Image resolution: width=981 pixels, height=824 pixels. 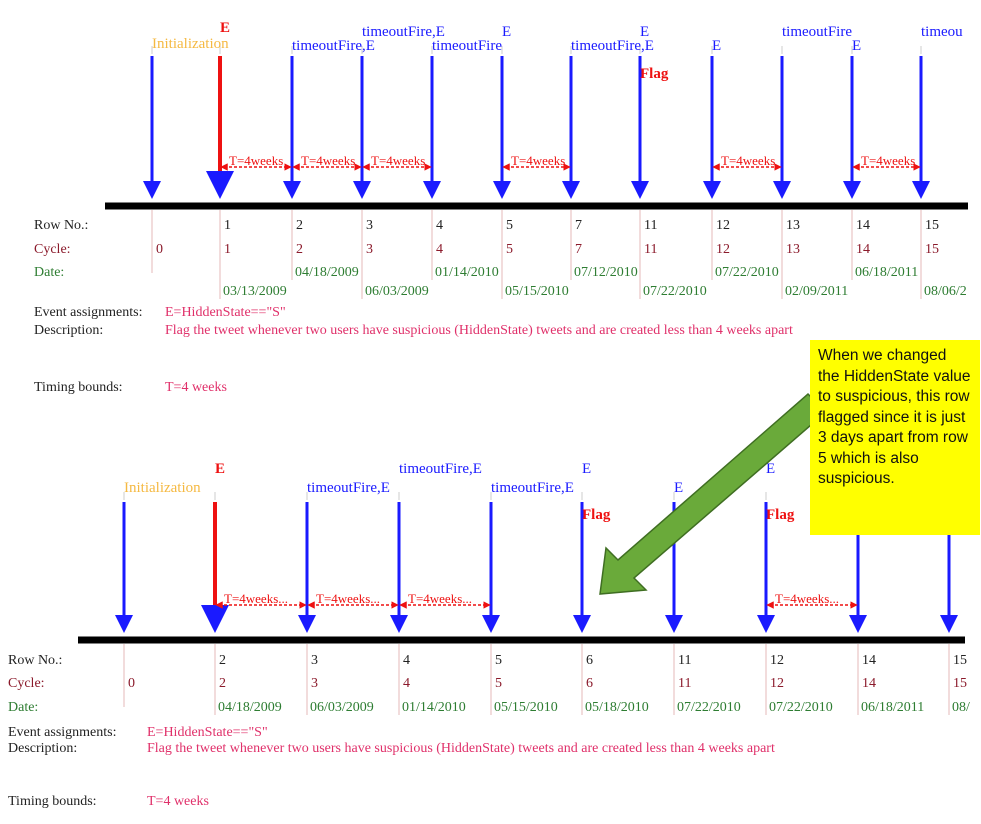 I want to click on after-row-number: 11, so click(x=684, y=660).